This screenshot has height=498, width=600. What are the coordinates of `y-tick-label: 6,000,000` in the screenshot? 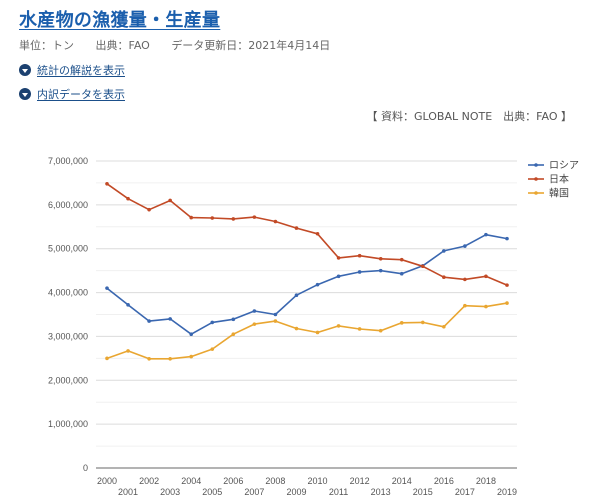 It's located at (68, 205).